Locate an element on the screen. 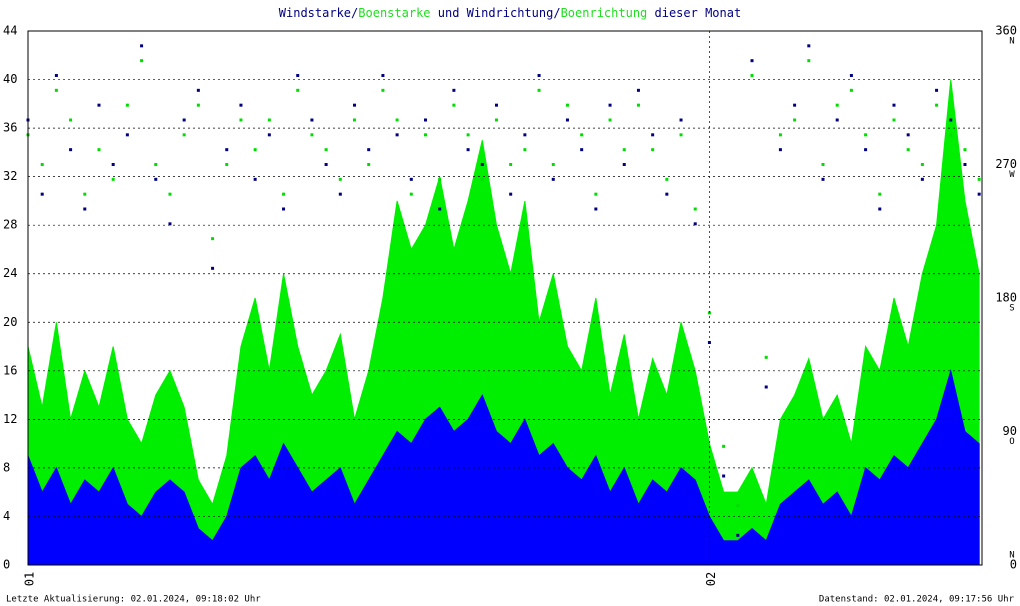 Image resolution: width=1020 pixels, height=606 pixels. y-tick-label: 20 is located at coordinates (10, 322).